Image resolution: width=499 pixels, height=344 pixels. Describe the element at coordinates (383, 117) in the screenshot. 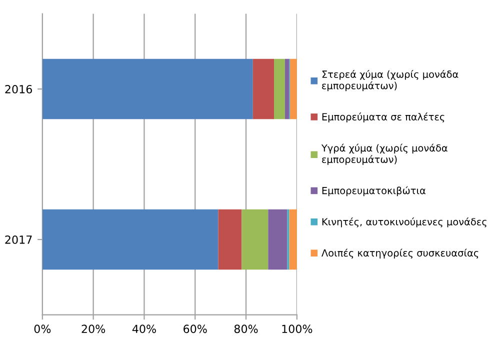

I see `legend-label: Εμπορεύματα σε παλέτες` at that location.